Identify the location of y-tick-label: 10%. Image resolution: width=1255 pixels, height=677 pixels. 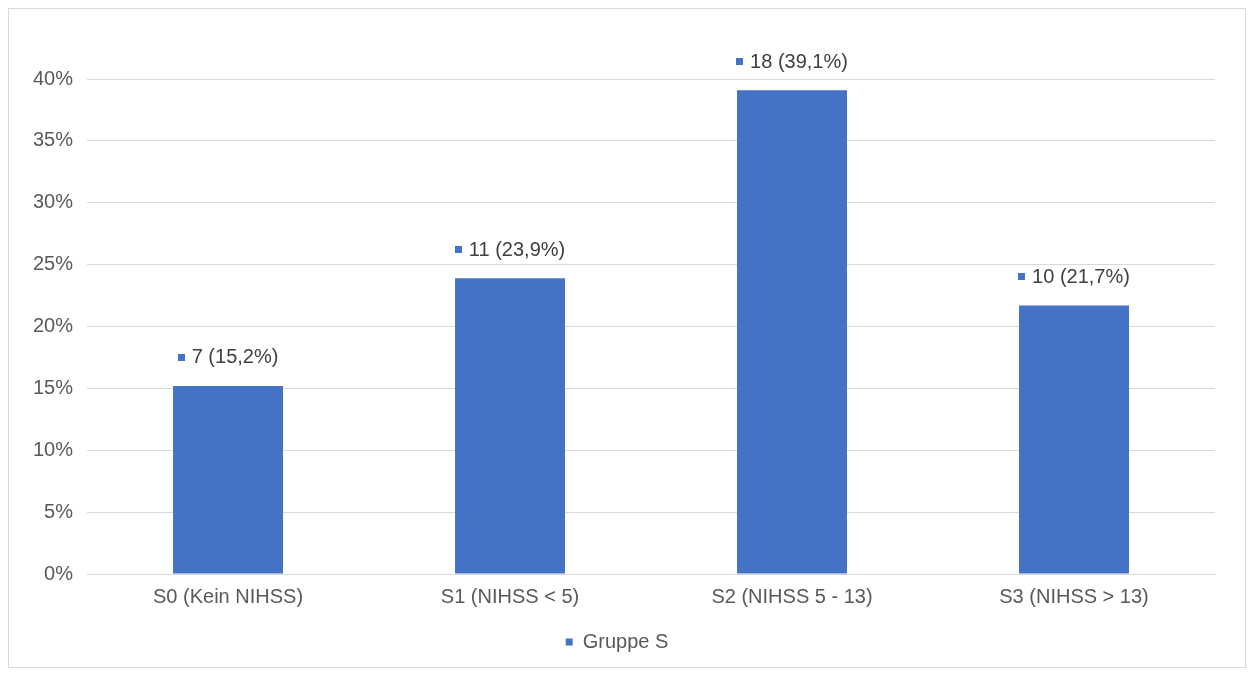
(53, 448).